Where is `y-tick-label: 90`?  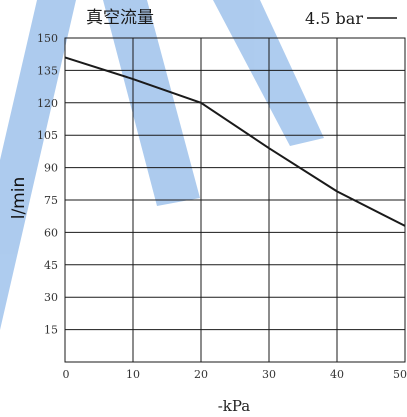 y-tick-label: 90 is located at coordinates (51, 168).